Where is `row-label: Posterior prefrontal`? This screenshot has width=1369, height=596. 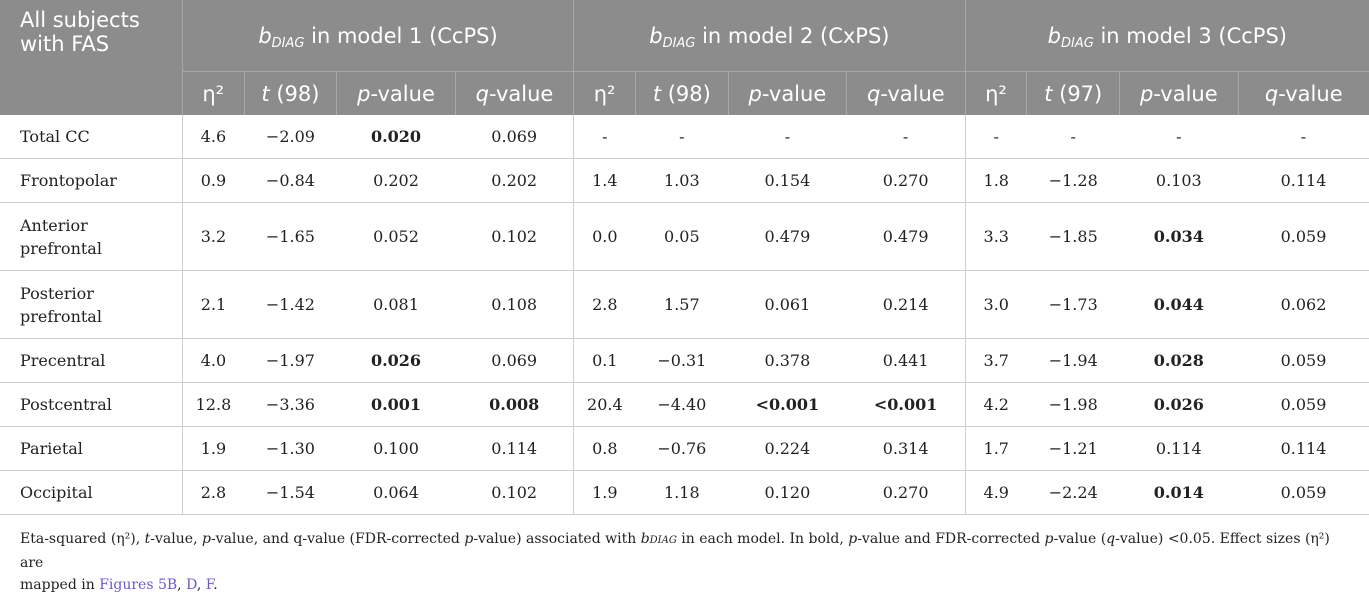 row-label: Posterior prefrontal is located at coordinates (91, 304).